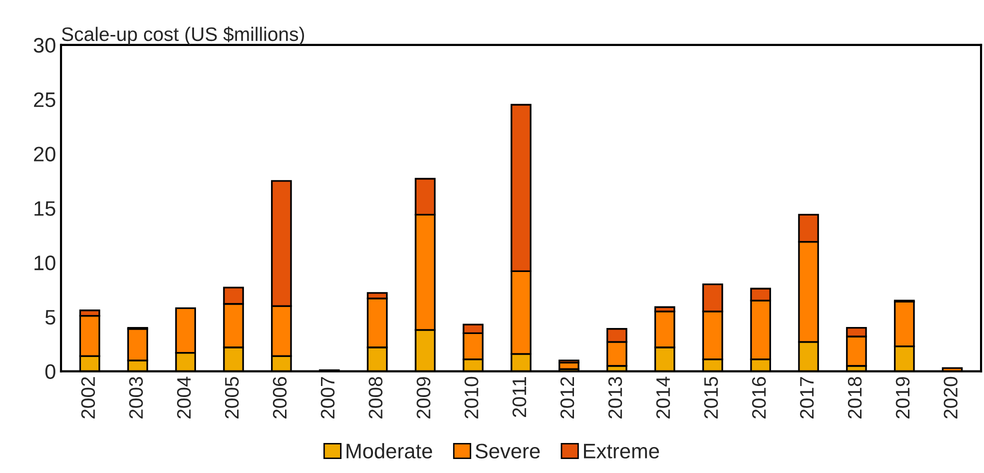  Describe the element at coordinates (903, 397) in the screenshot. I see `x-tick-label: 2019` at that location.